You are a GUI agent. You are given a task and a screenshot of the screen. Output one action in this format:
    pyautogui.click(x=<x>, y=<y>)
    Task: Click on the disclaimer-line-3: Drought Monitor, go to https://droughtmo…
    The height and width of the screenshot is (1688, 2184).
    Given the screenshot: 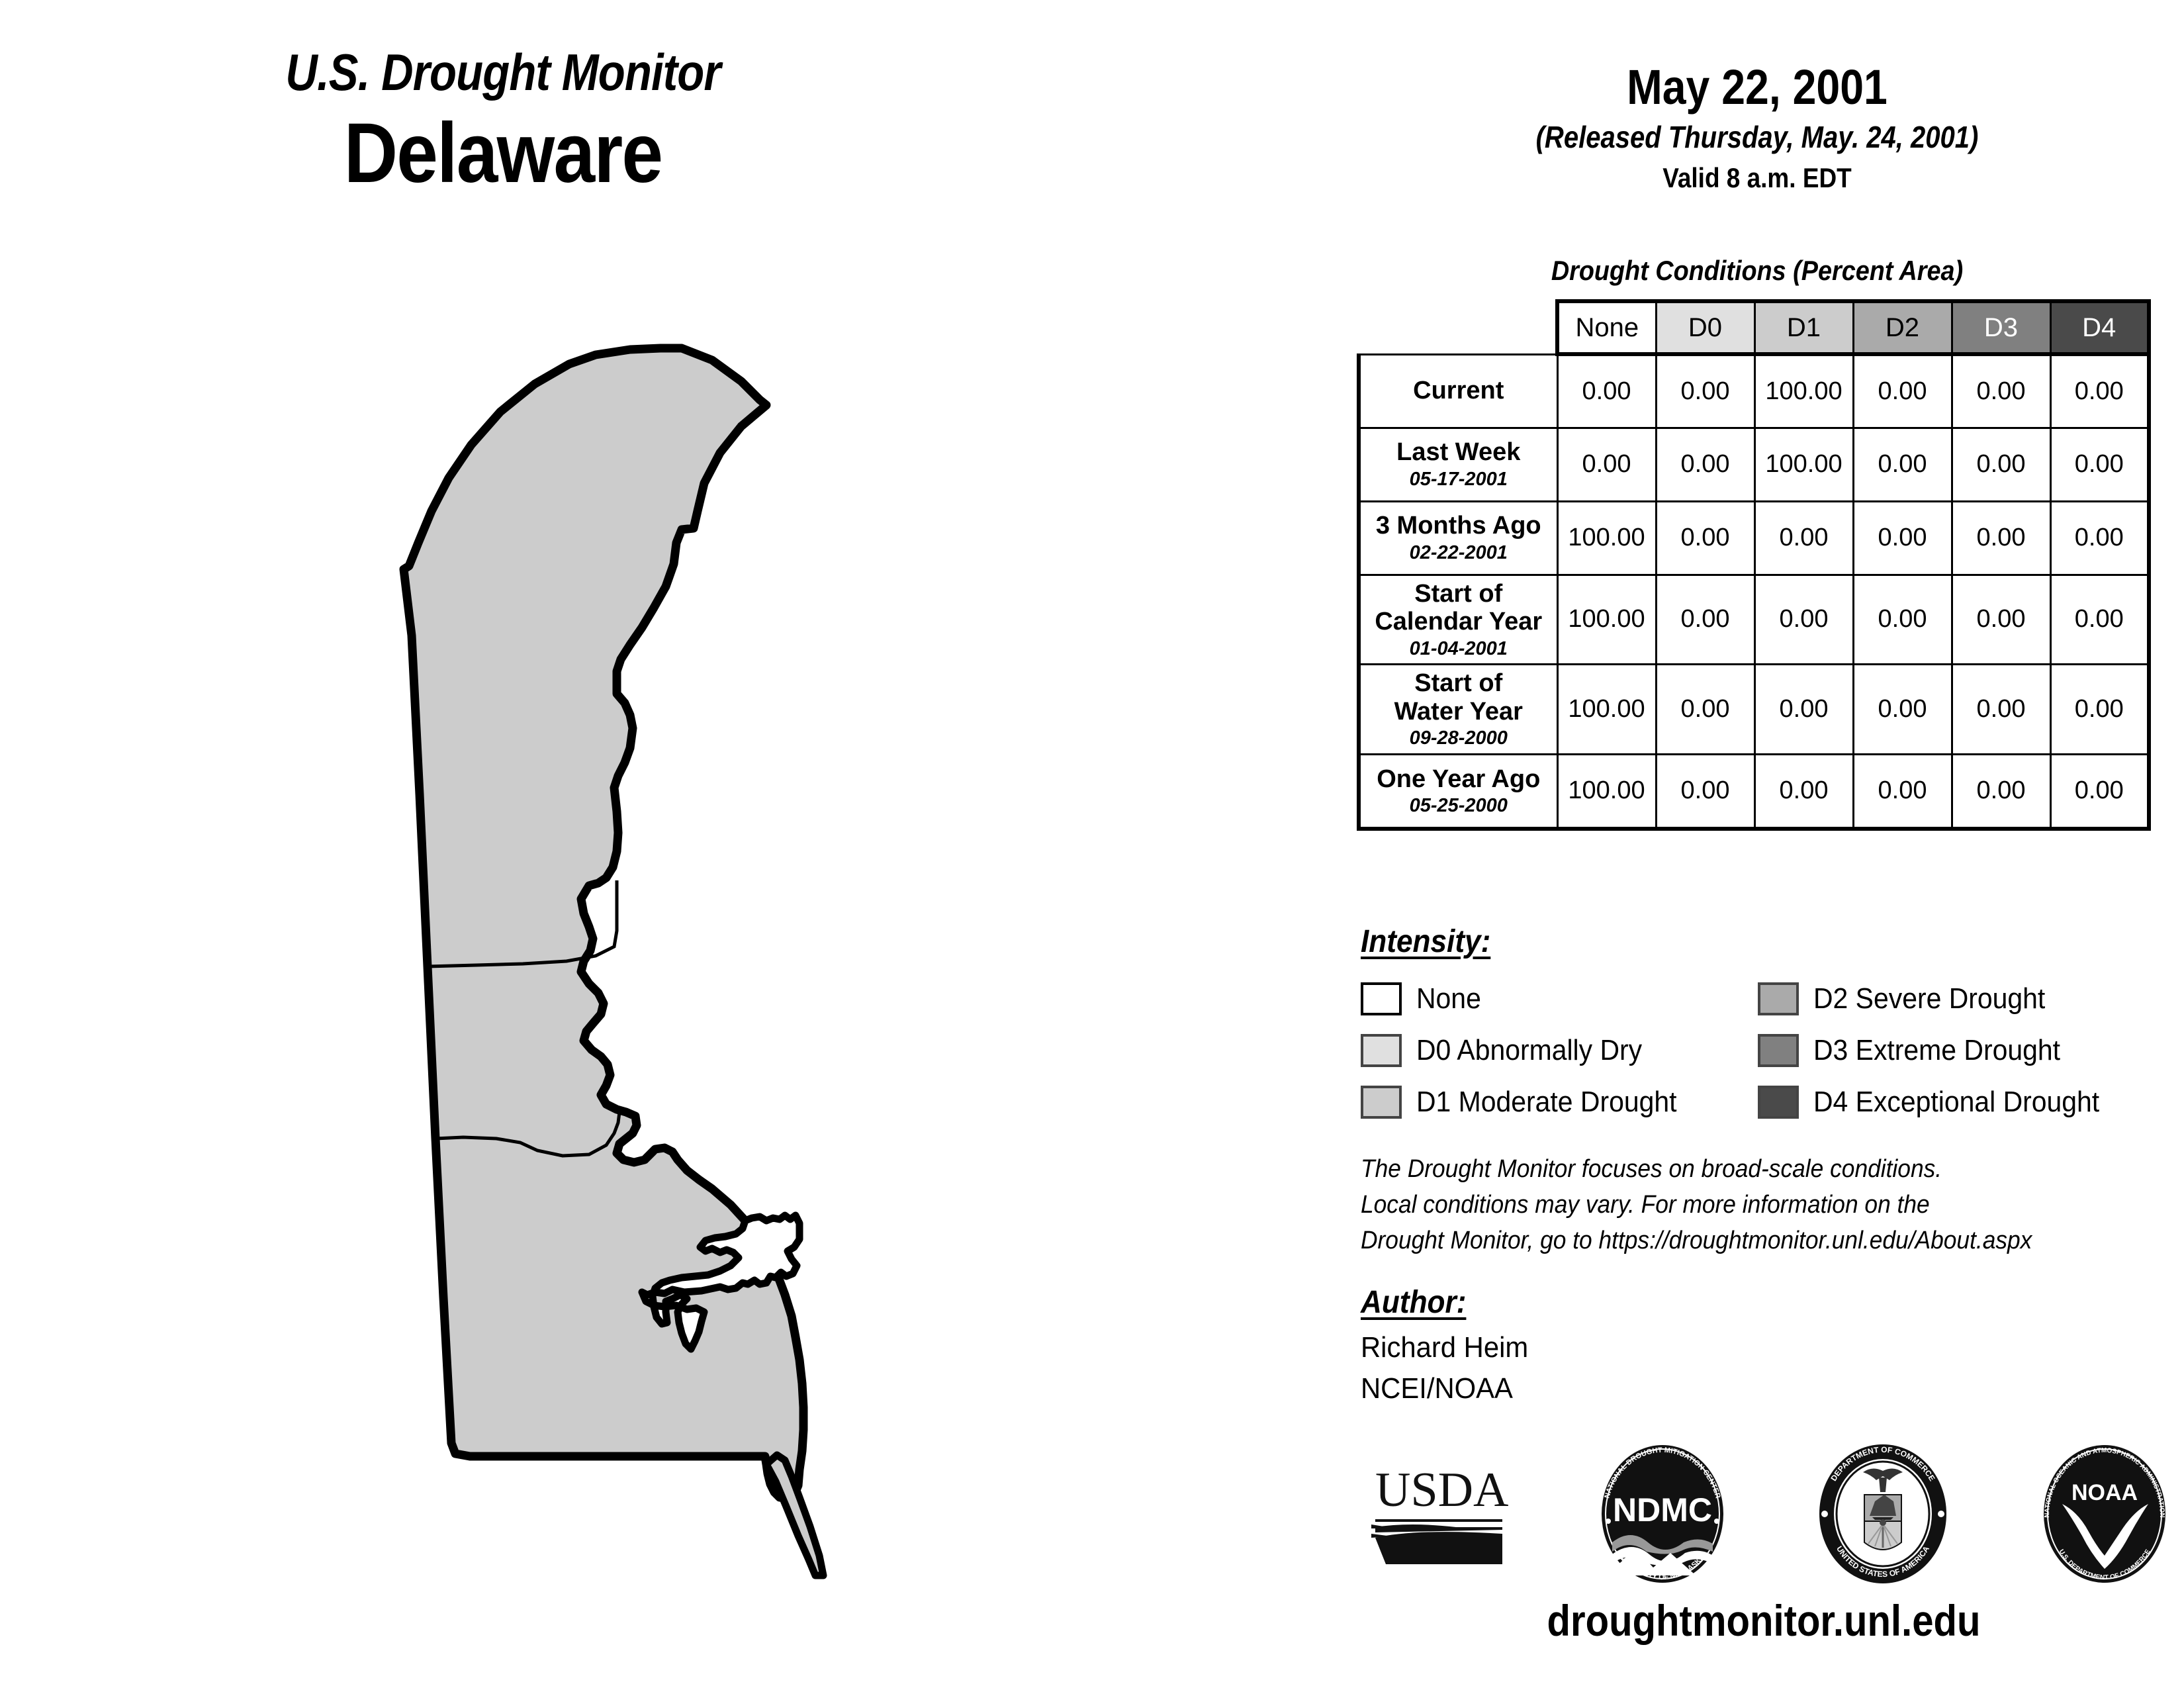 What is the action you would take?
    pyautogui.click(x=1696, y=1240)
    